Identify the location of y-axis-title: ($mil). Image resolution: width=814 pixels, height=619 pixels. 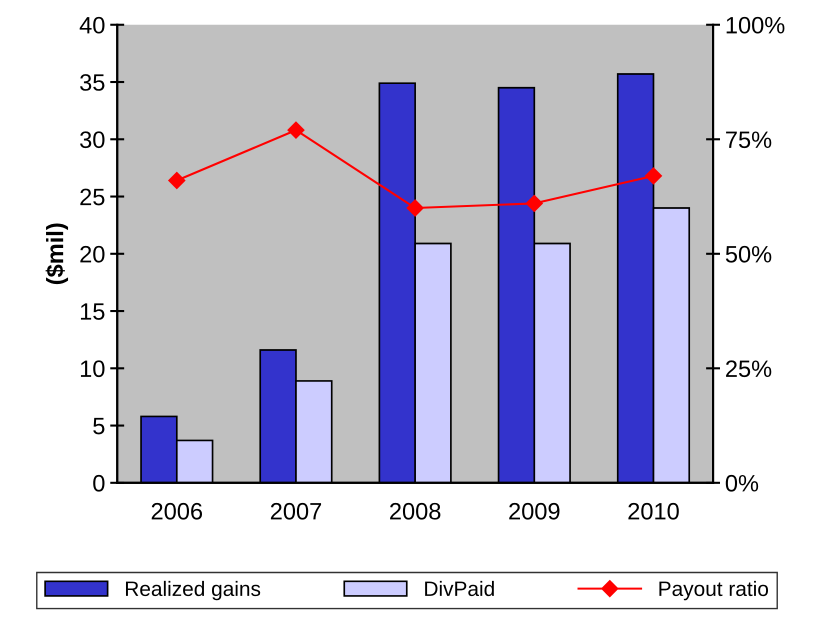
(57, 253).